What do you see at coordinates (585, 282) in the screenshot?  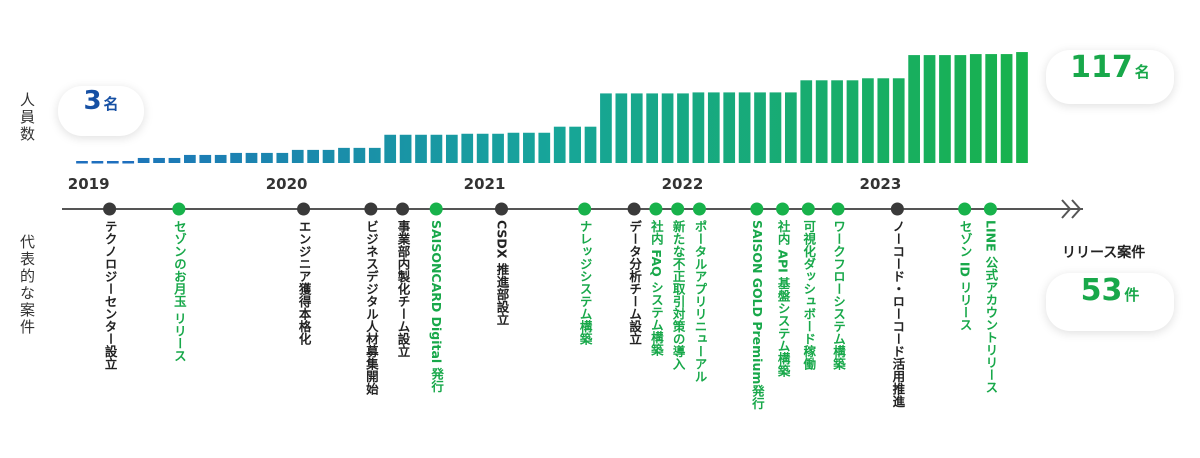 I see `event-label: ナレッジシステム構築` at bounding box center [585, 282].